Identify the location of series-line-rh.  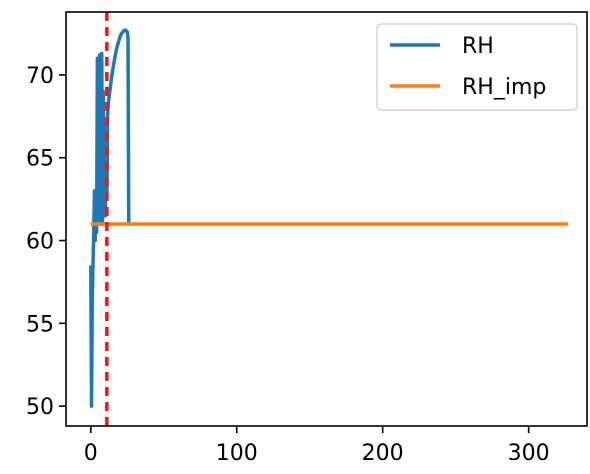
(110, 218).